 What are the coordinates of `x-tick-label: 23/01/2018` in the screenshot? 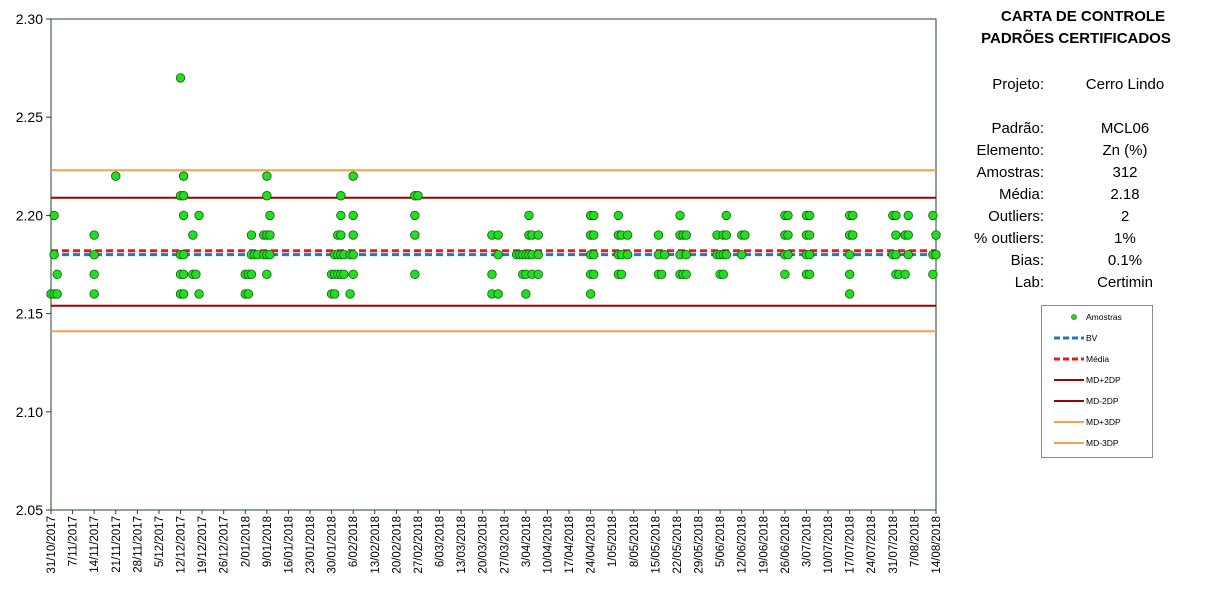 It's located at (311, 545).